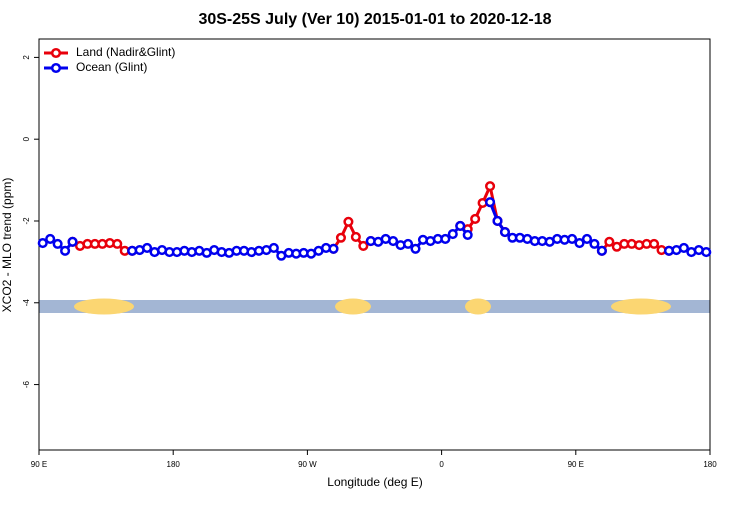 This screenshot has width=750, height=505. Describe the element at coordinates (441, 464) in the screenshot. I see `x-tick-label: 0` at that location.